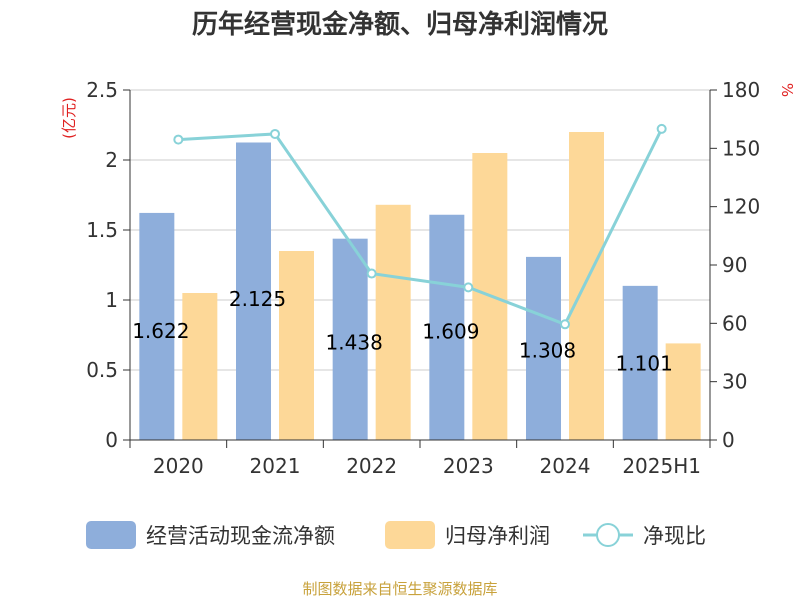 This screenshot has width=800, height=600. I want to click on legend-label-ratio: 净现比, so click(674, 536).